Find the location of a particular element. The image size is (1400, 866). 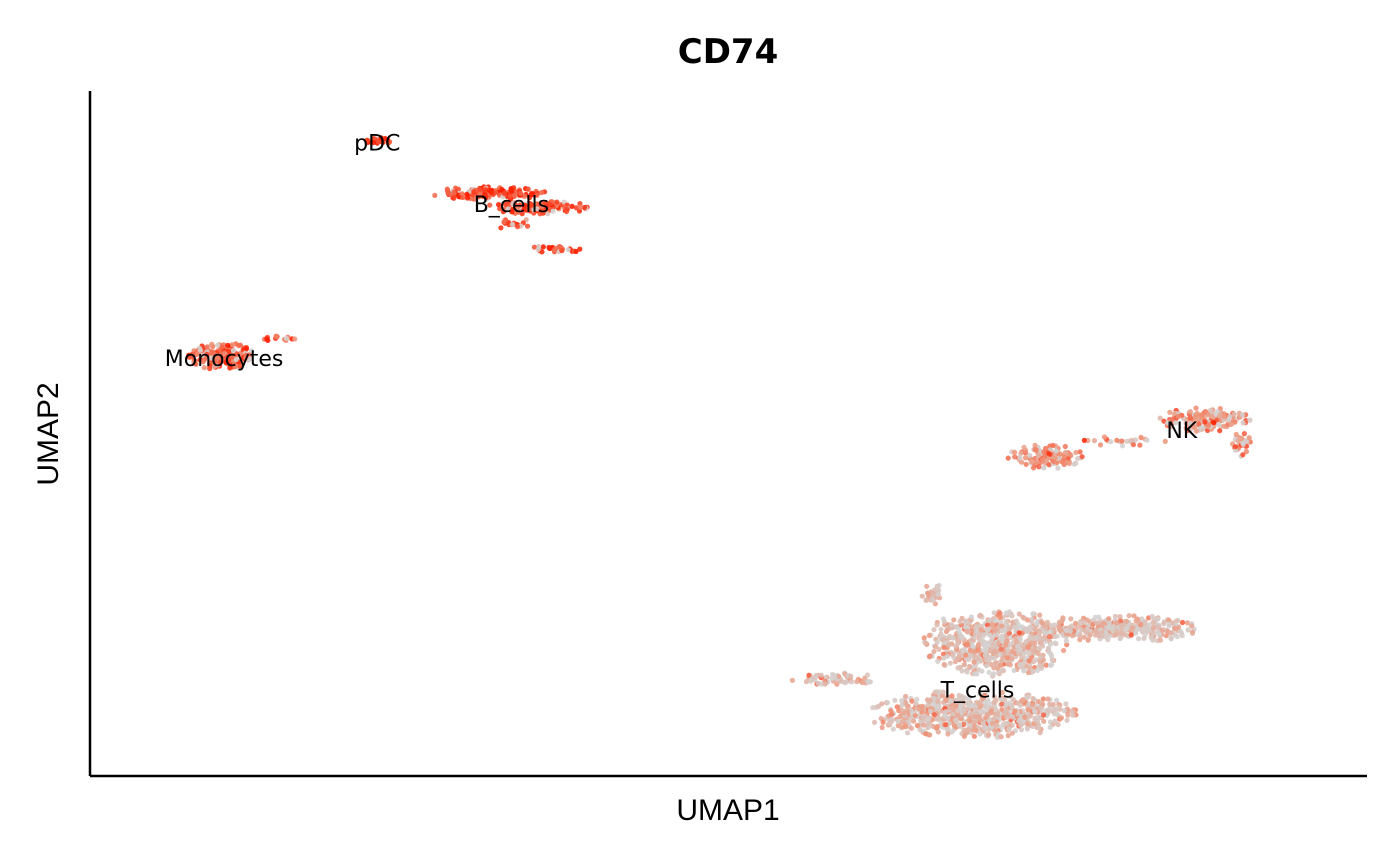

cluster-label-b-cells: B_cells is located at coordinates (511, 205).